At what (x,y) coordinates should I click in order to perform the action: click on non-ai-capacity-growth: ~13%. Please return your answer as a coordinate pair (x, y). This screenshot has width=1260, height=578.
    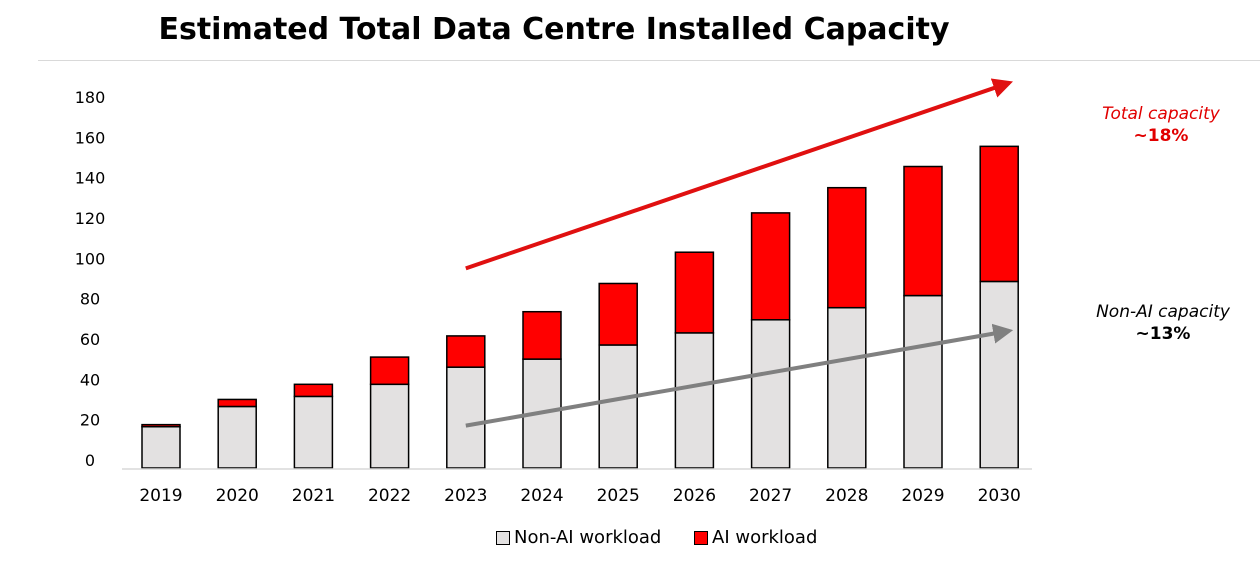
    Looking at the image, I should click on (1163, 334).